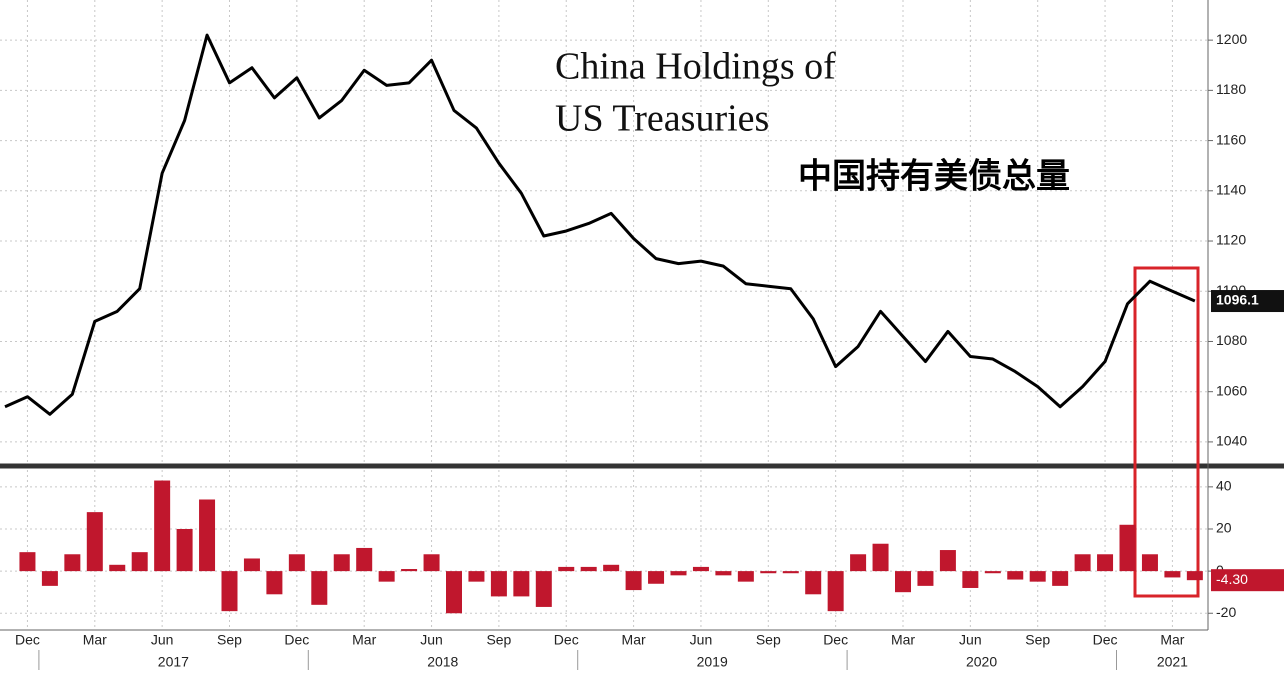 This screenshot has width=1284, height=684. Describe the element at coordinates (1231, 390) in the screenshot. I see `y-tick-label: 1060` at that location.